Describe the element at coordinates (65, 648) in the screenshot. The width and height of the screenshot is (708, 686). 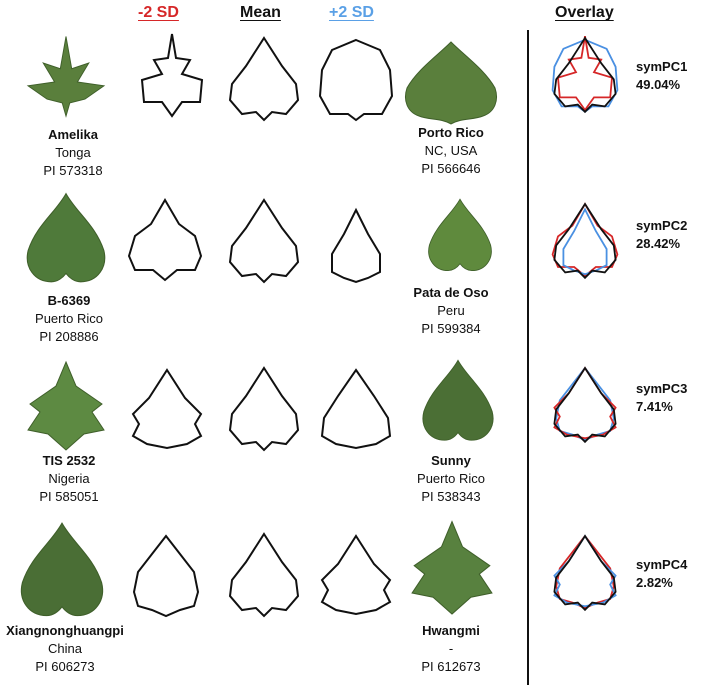
I see `cultivar-place: China` at that location.